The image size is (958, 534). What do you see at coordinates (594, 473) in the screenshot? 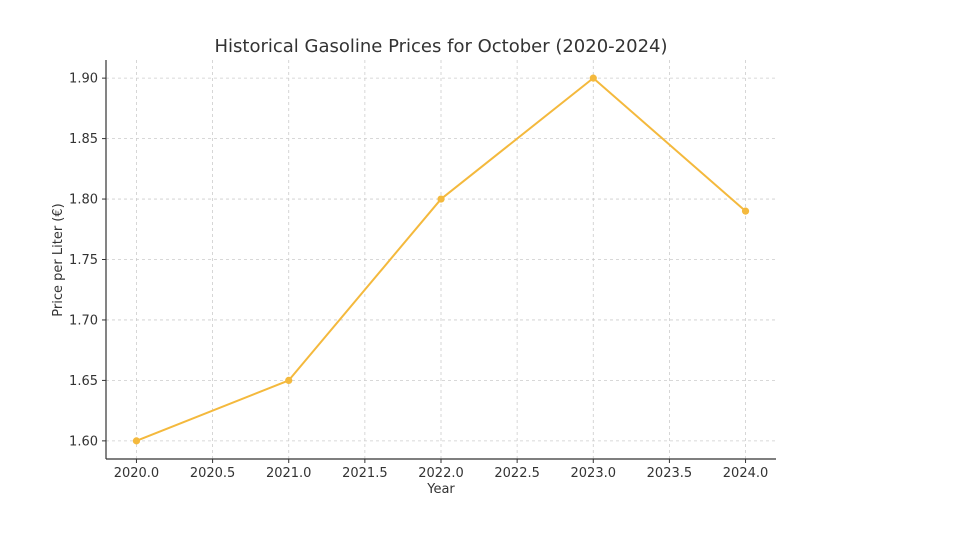
I see `x-tick-label-6: 2023.0` at bounding box center [594, 473].